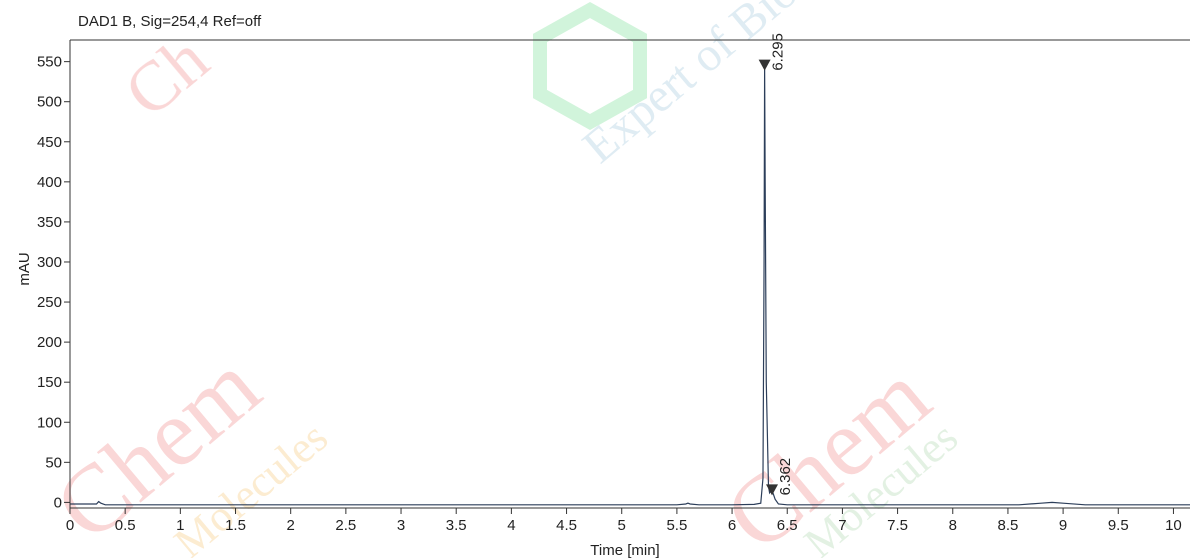 This screenshot has width=1190, height=558. What do you see at coordinates (778, 52) in the screenshot?
I see `peak-label: 6.295` at bounding box center [778, 52].